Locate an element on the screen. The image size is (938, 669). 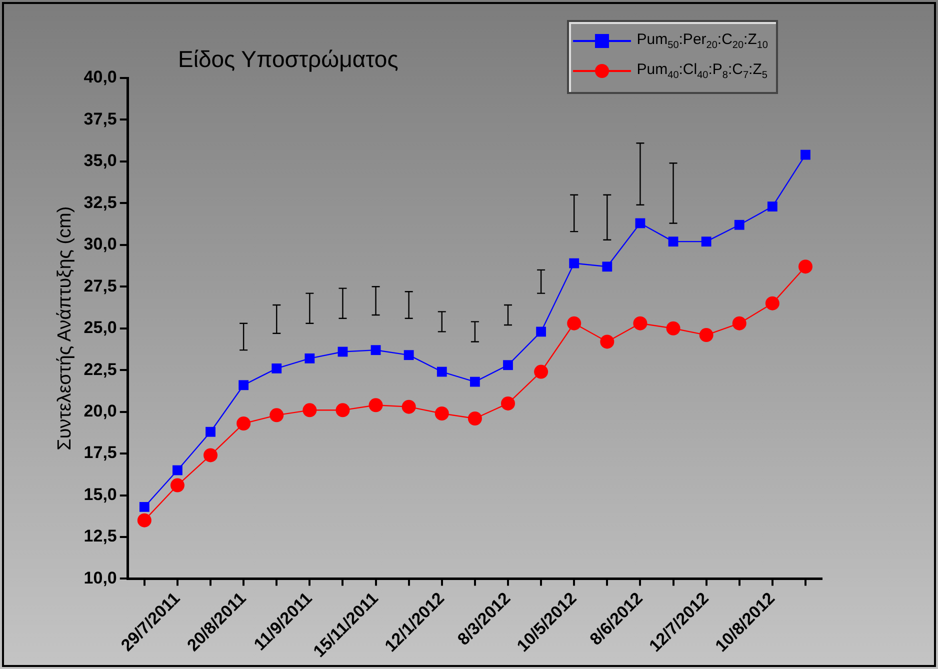
y-tick-label: 17,5 is located at coordinates (100, 452).